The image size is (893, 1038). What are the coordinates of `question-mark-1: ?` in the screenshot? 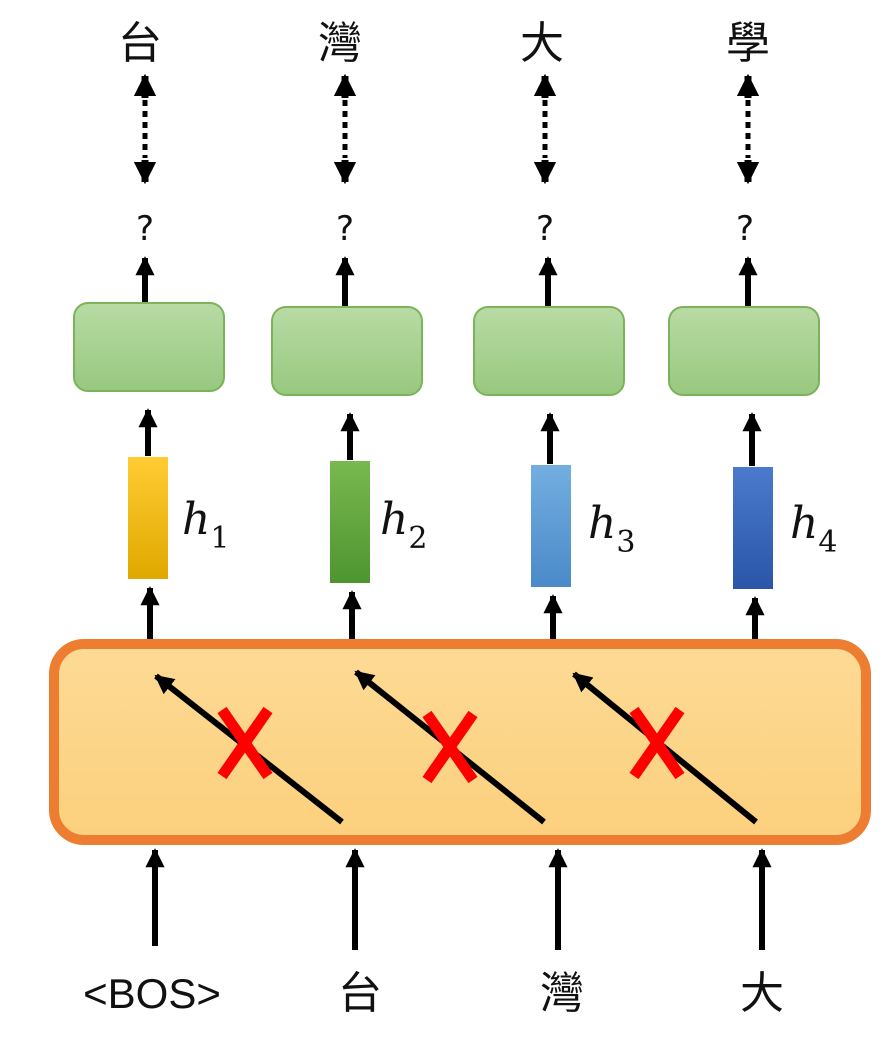 It's located at (145, 229).